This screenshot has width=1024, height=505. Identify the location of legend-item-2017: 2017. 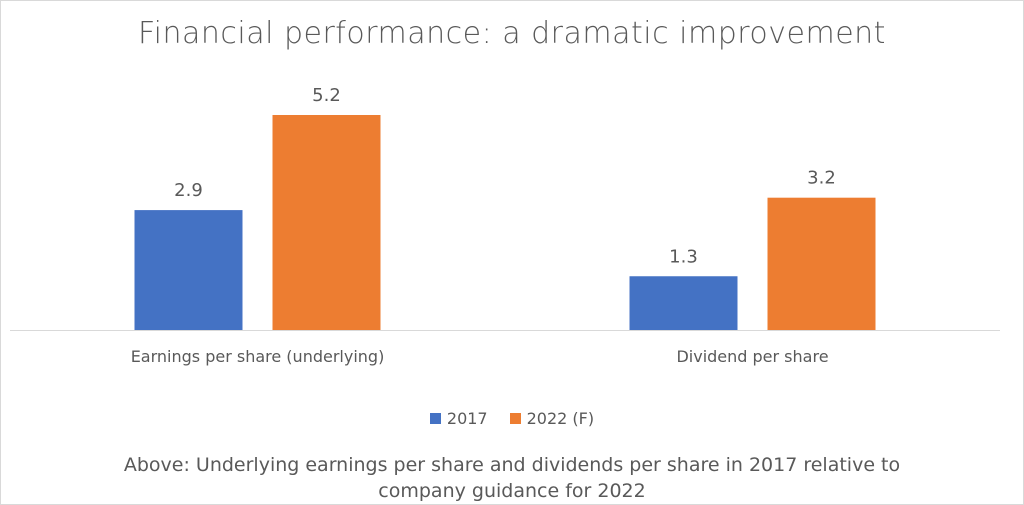
(458, 418).